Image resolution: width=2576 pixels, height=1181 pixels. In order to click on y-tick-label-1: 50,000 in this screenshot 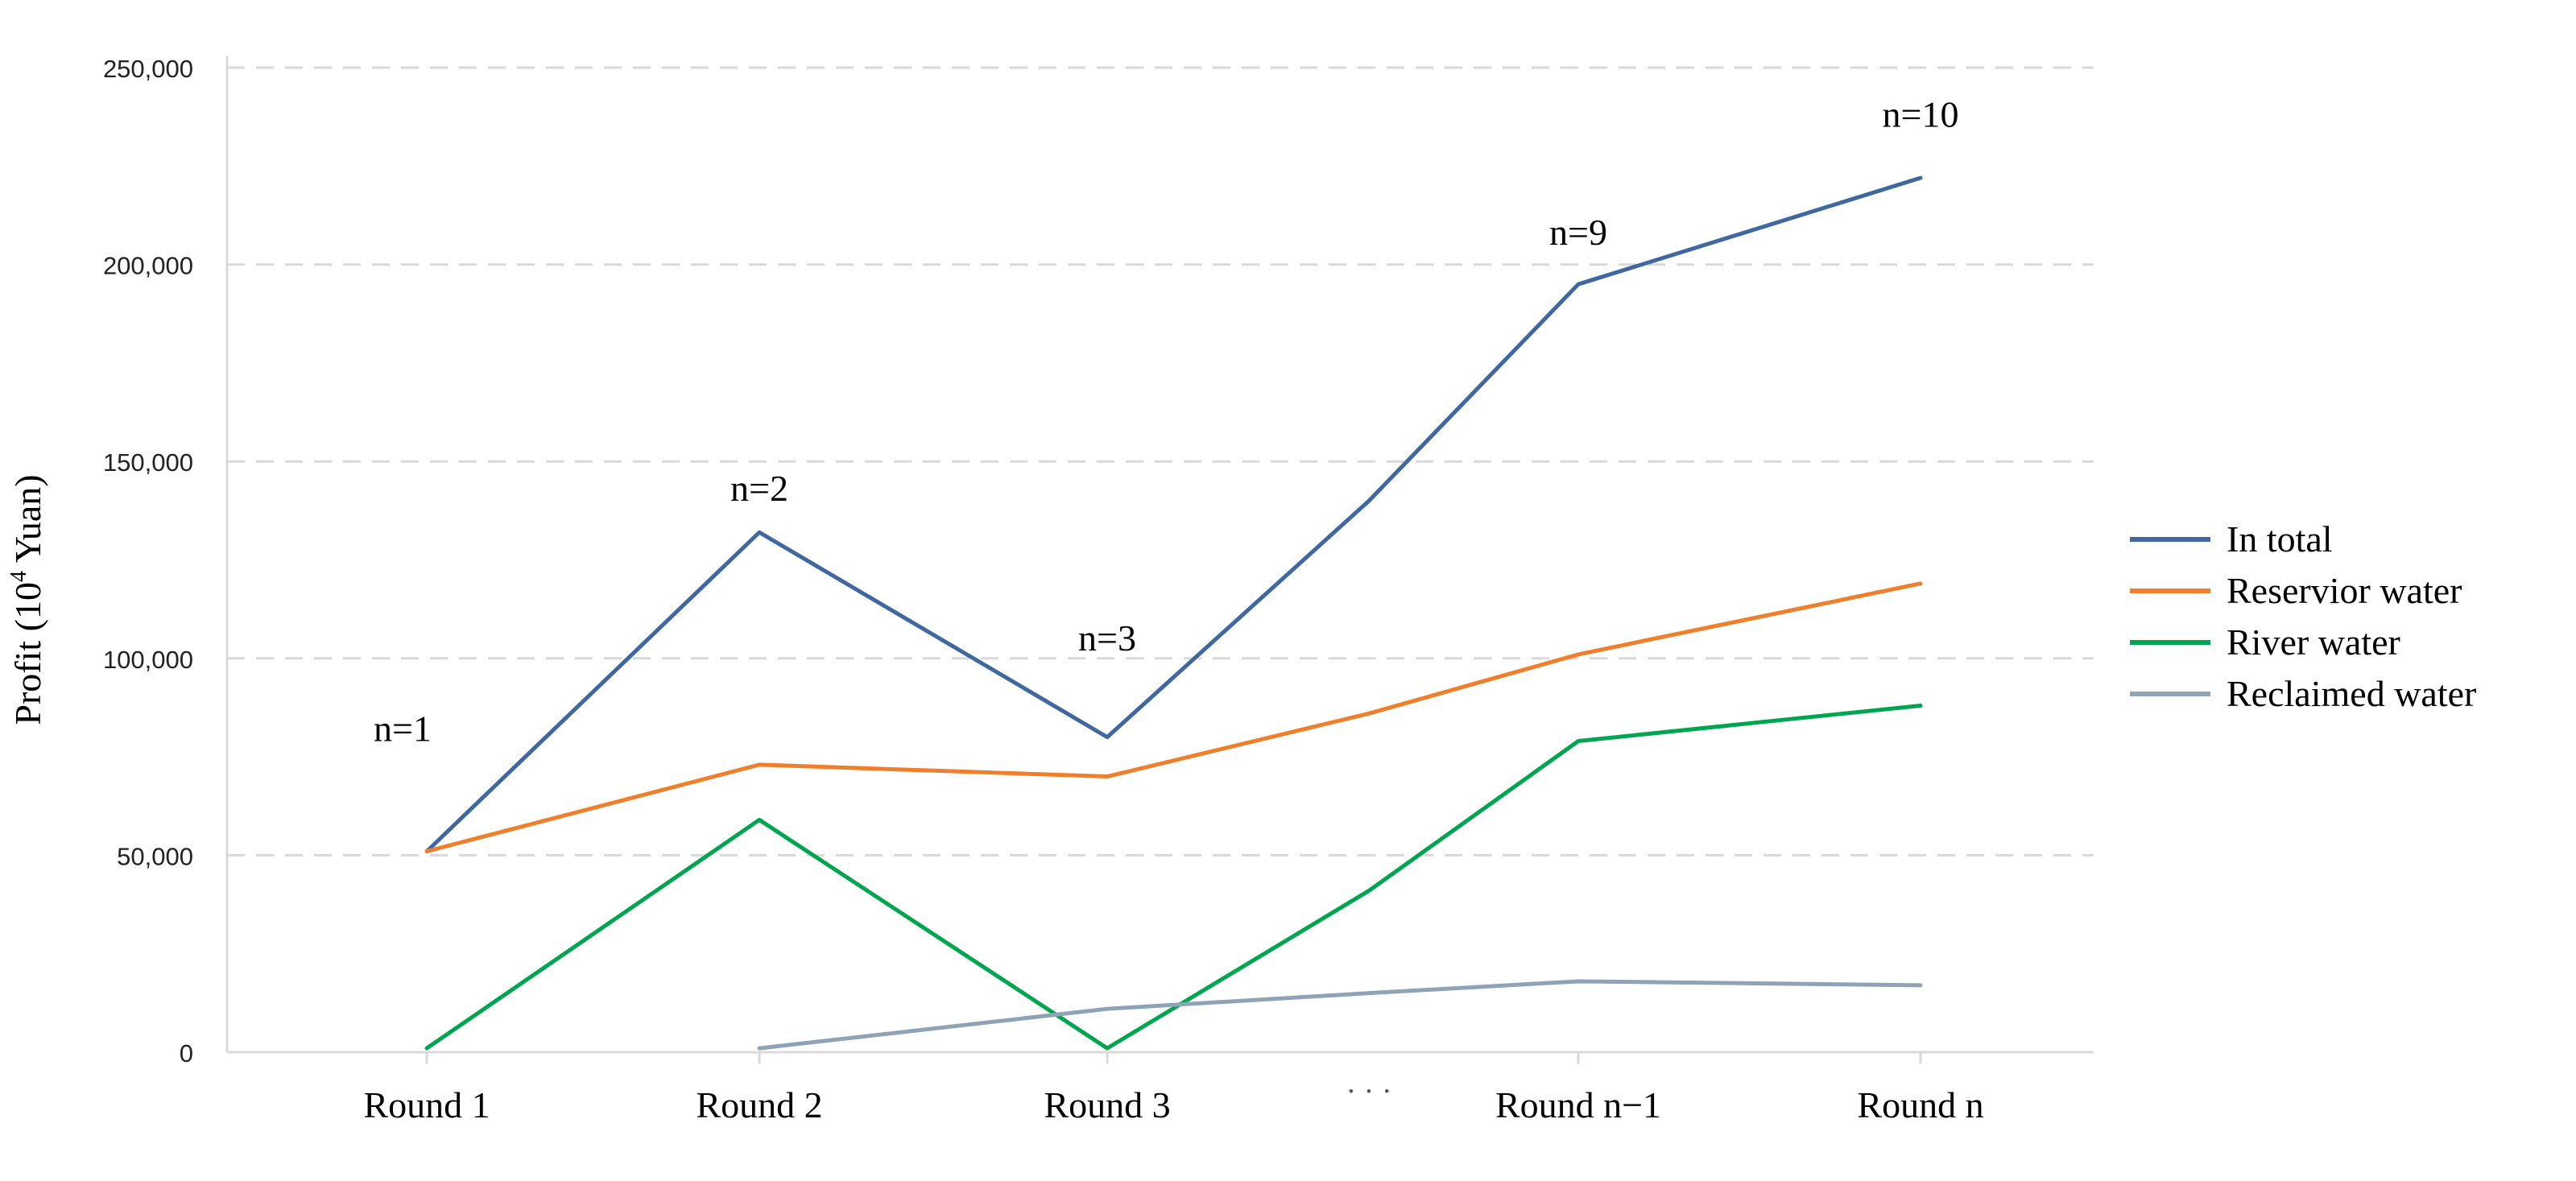, I will do `click(155, 856)`.